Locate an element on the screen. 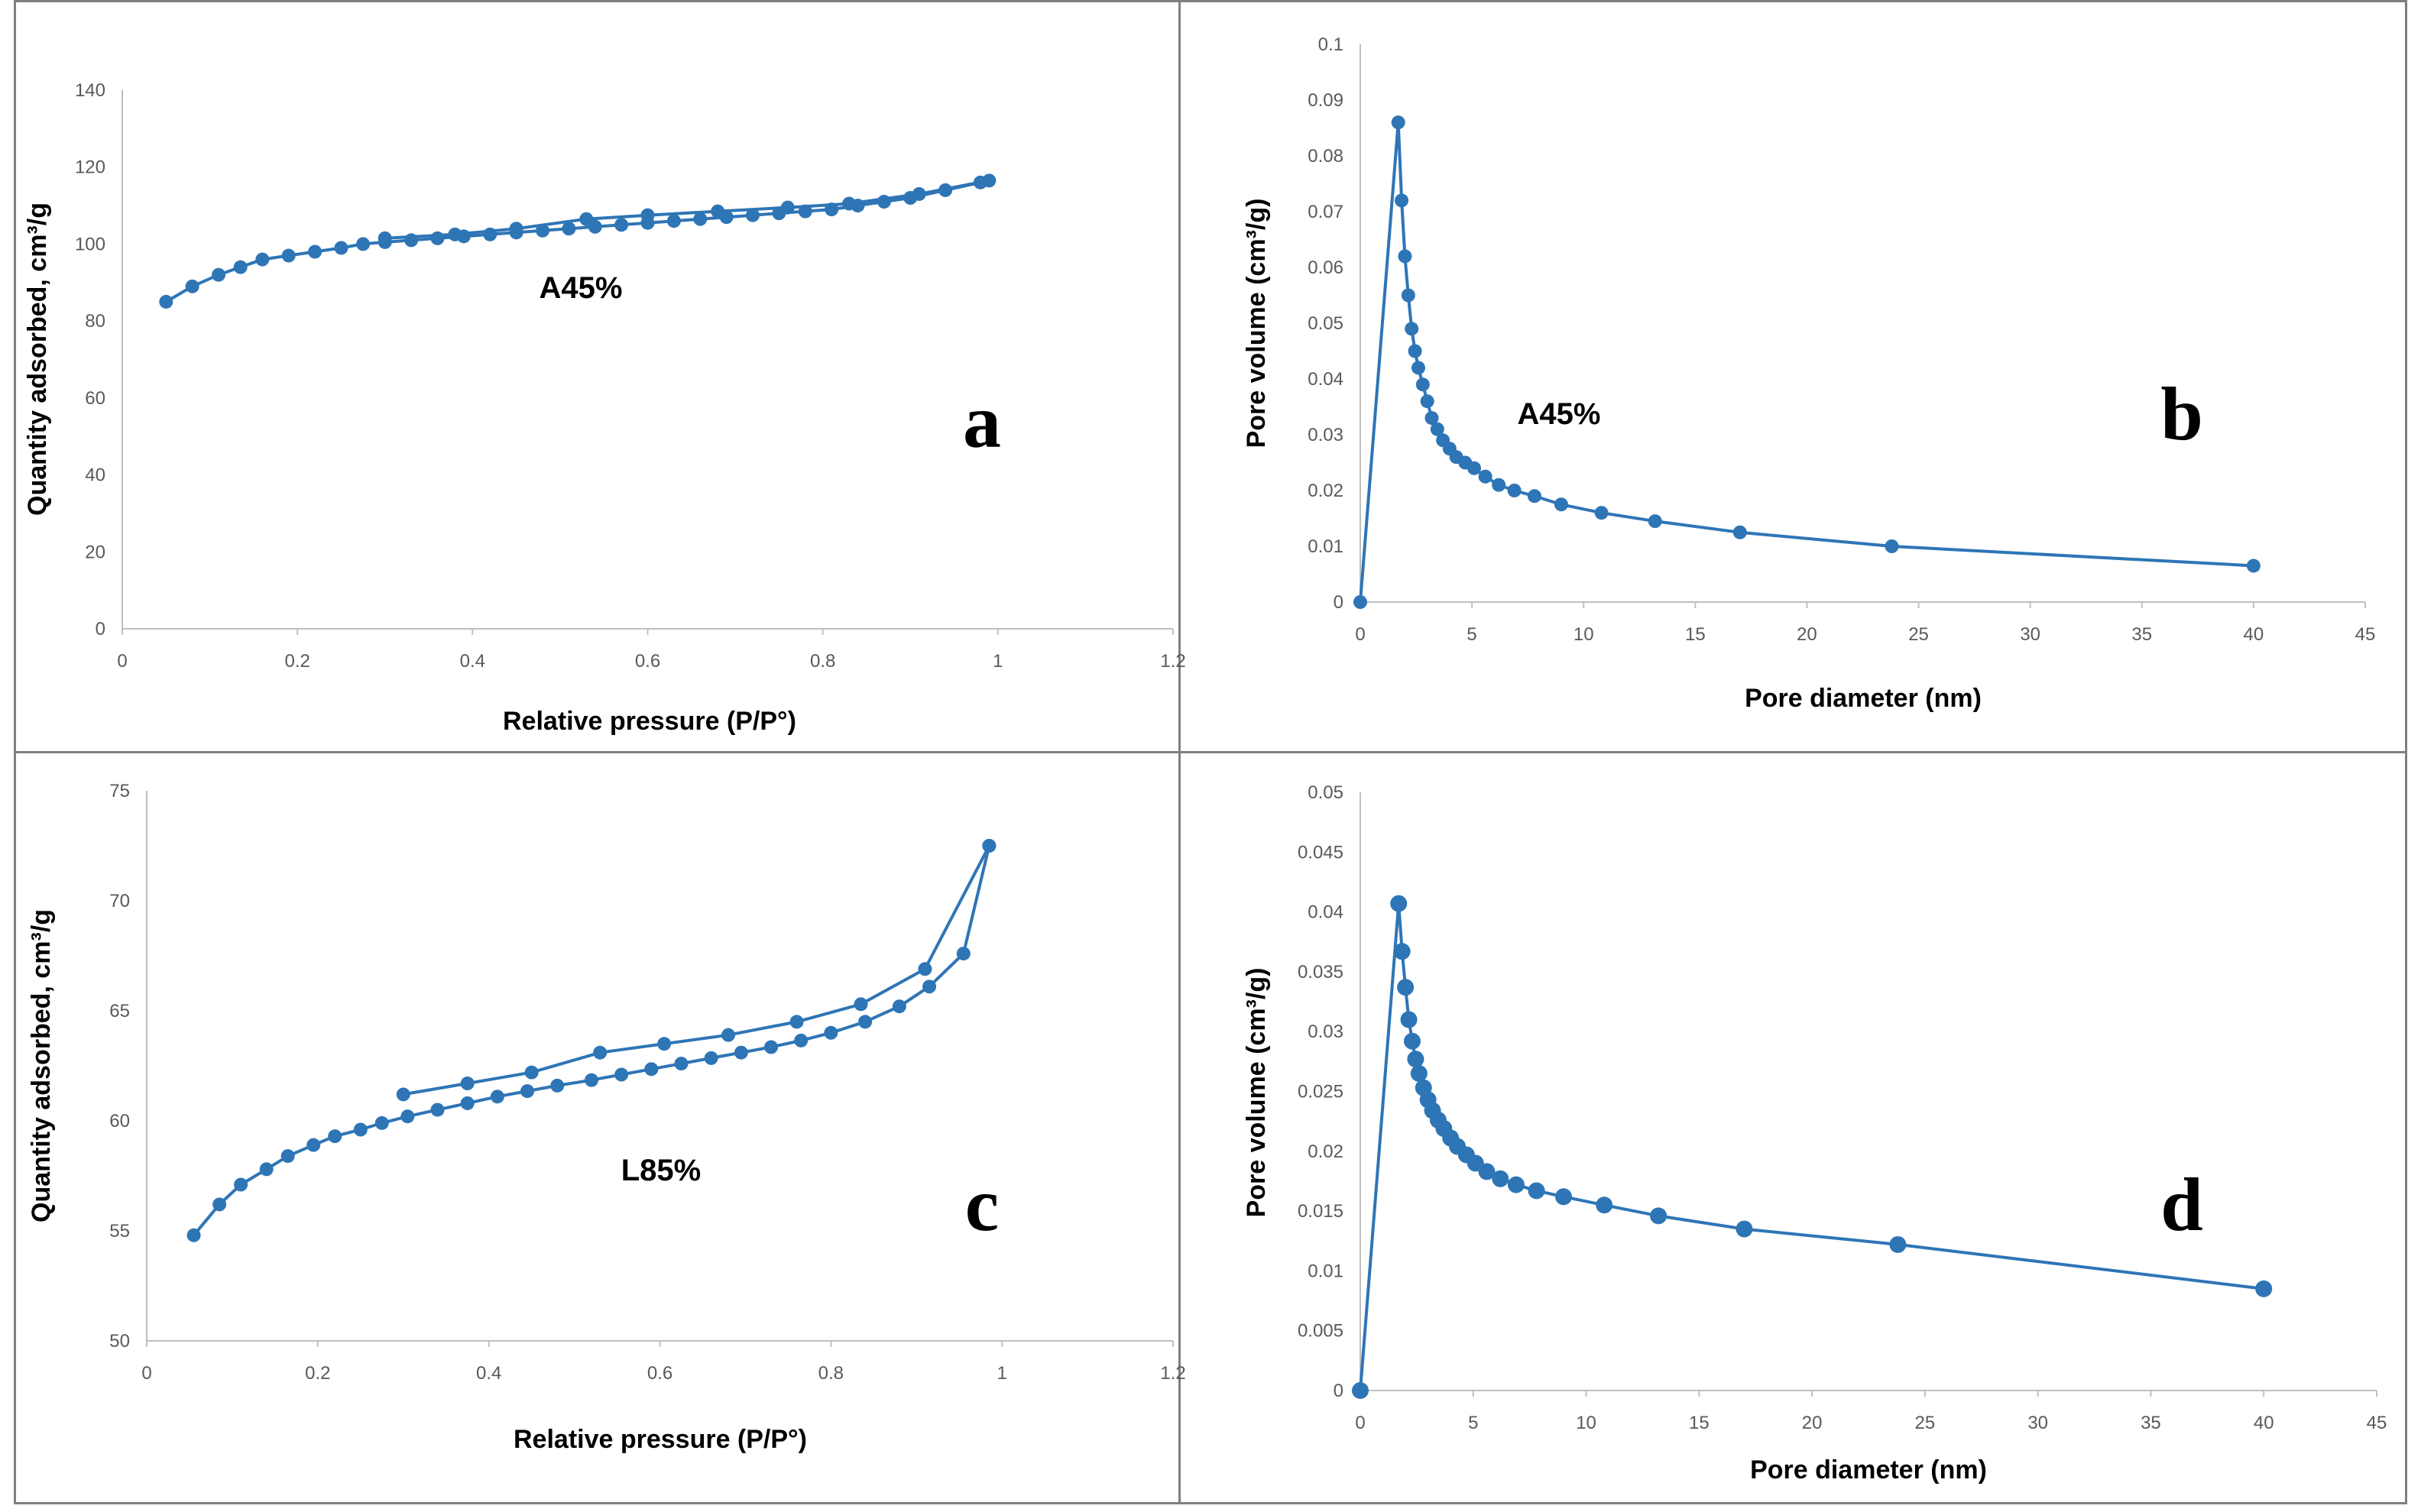 The height and width of the screenshot is (1512, 2421). y-tick-label-c: 55 is located at coordinates (119, 1231).